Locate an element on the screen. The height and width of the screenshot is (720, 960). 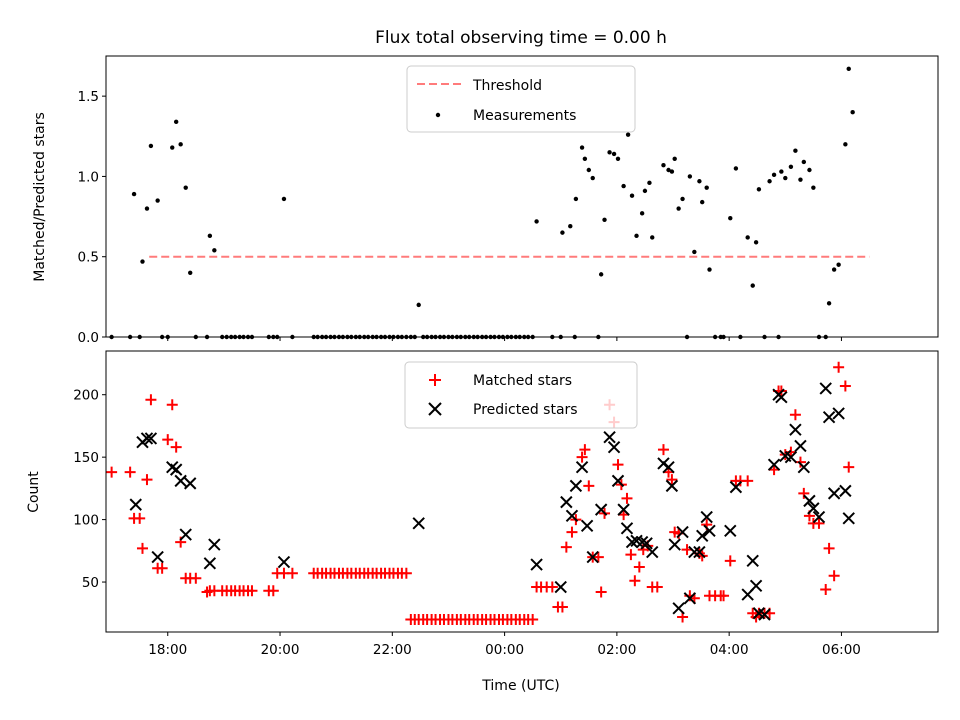
matched-legend-swatch is located at coordinates (435, 380).